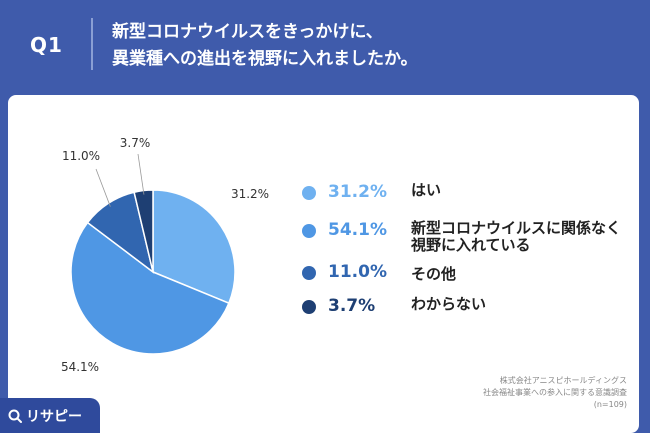 Image resolution: width=650 pixels, height=433 pixels. Describe the element at coordinates (135, 143) in the screenshot. I see `pie-data-label: 3.7%` at that location.